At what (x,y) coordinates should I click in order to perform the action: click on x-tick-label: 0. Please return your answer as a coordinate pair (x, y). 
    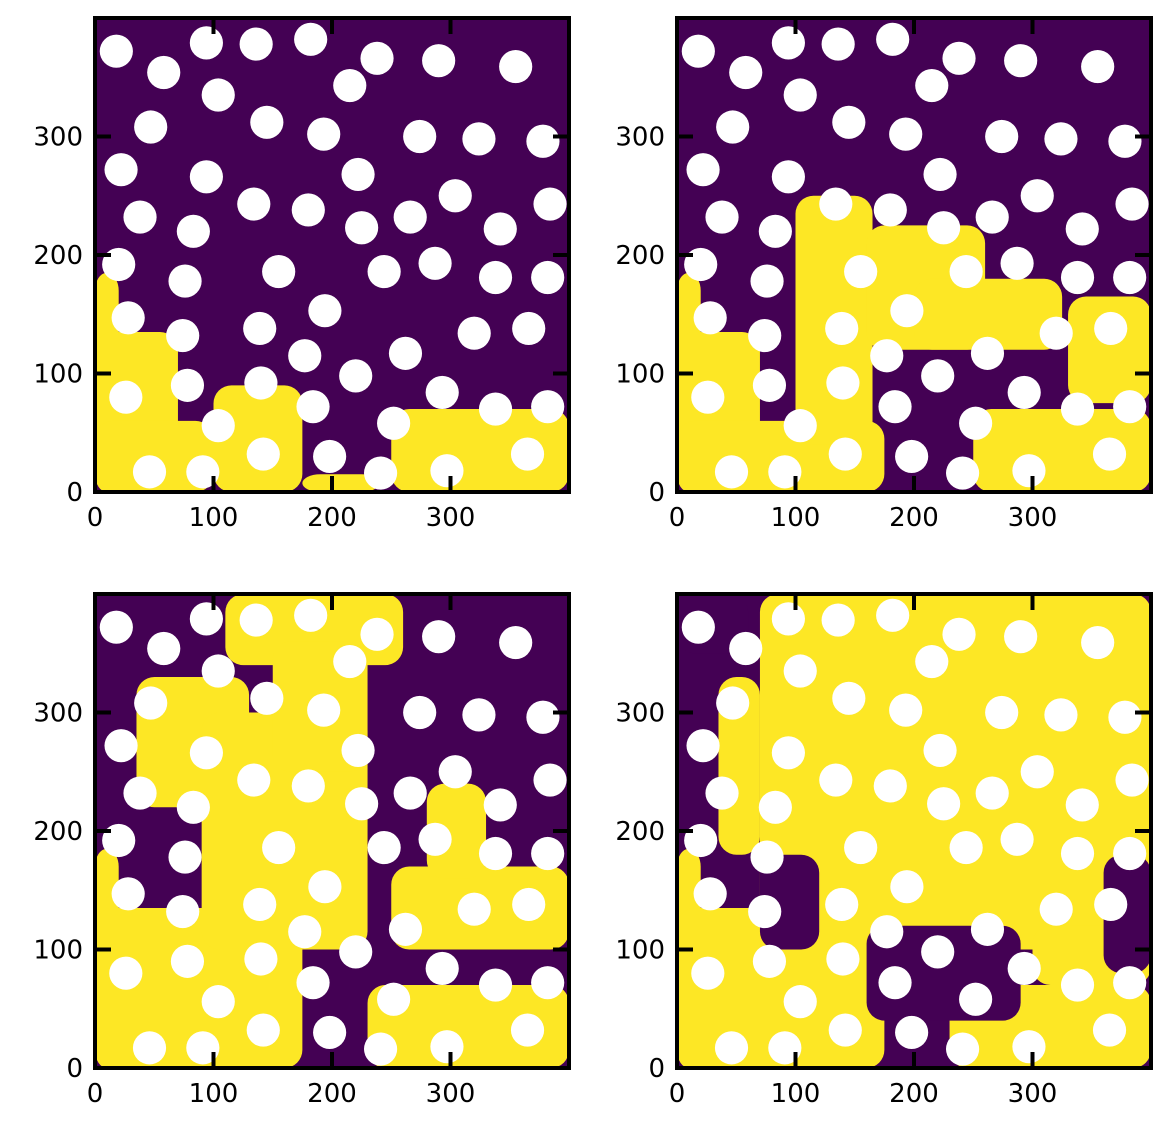
    Looking at the image, I should click on (677, 518).